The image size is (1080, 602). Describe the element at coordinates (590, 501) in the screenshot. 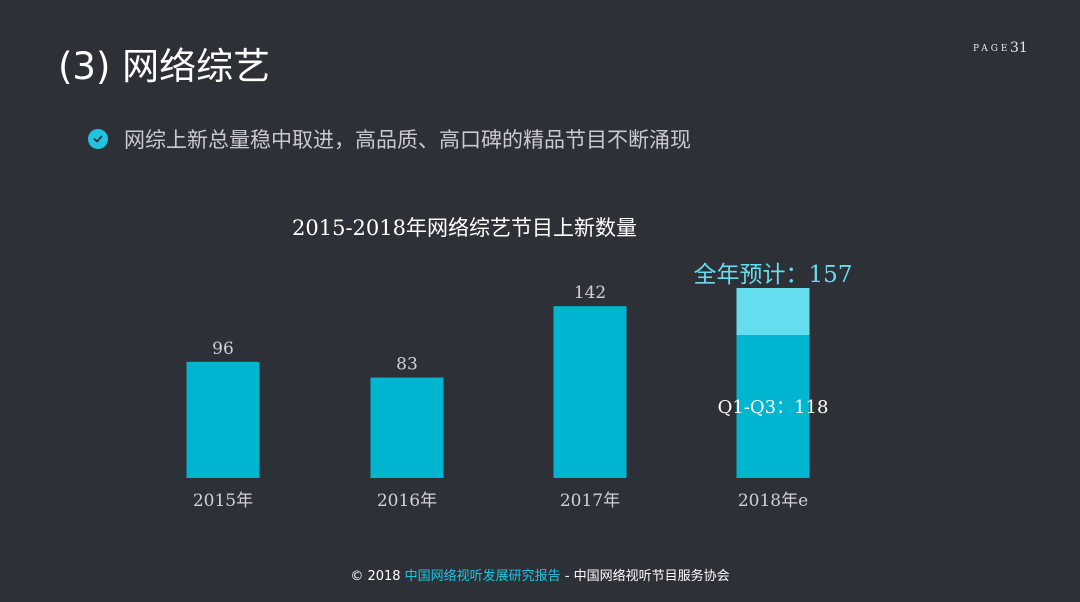

I see `x-tick-label-3: 2017年` at that location.